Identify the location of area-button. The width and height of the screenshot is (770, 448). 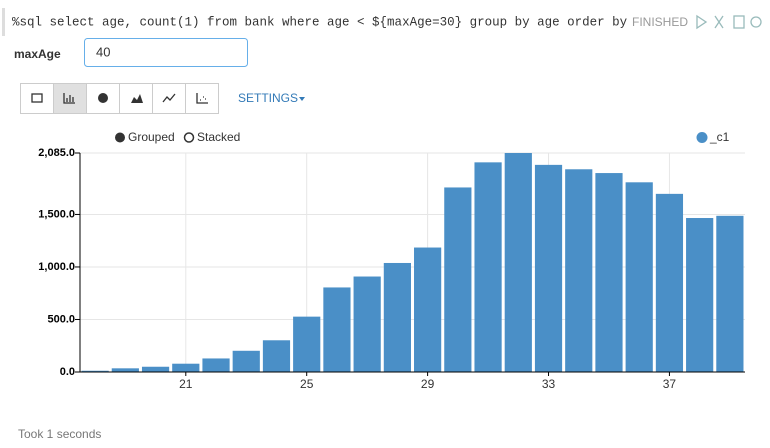
(136, 98).